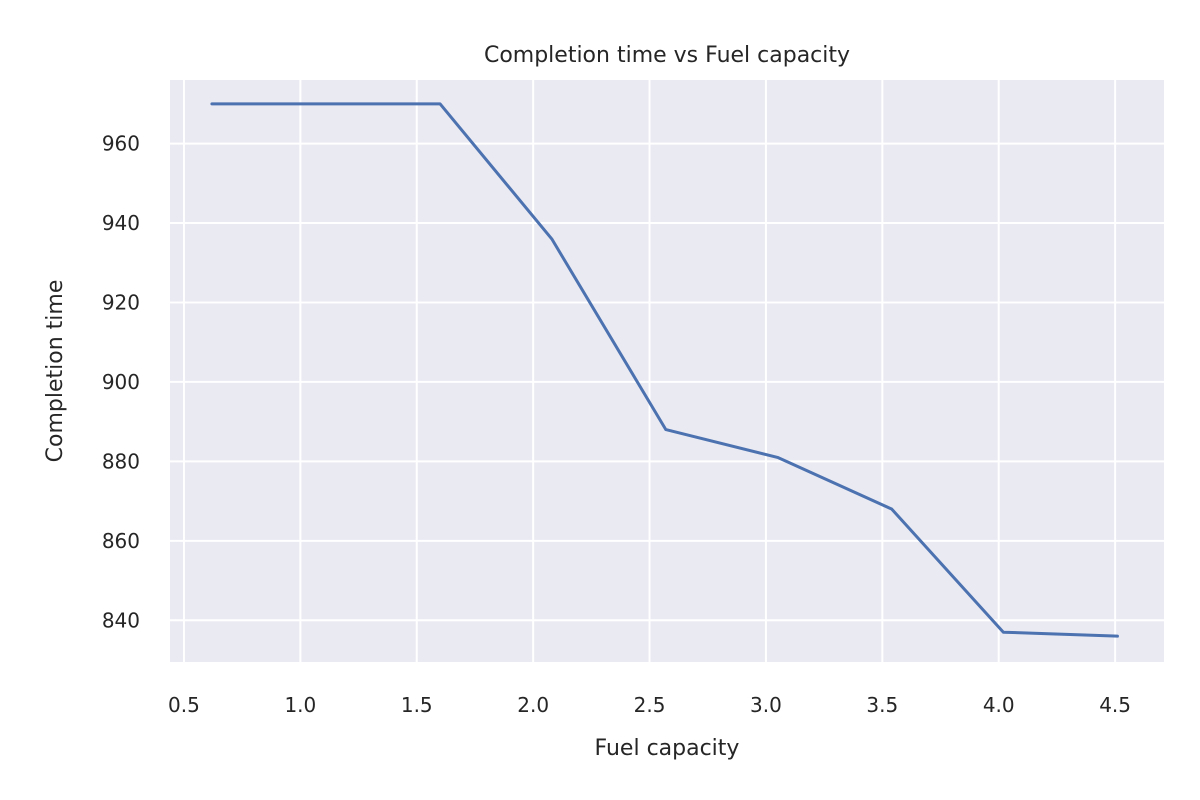 The height and width of the screenshot is (800, 1200). Describe the element at coordinates (121, 541) in the screenshot. I see `y-tick-label: 860` at that location.